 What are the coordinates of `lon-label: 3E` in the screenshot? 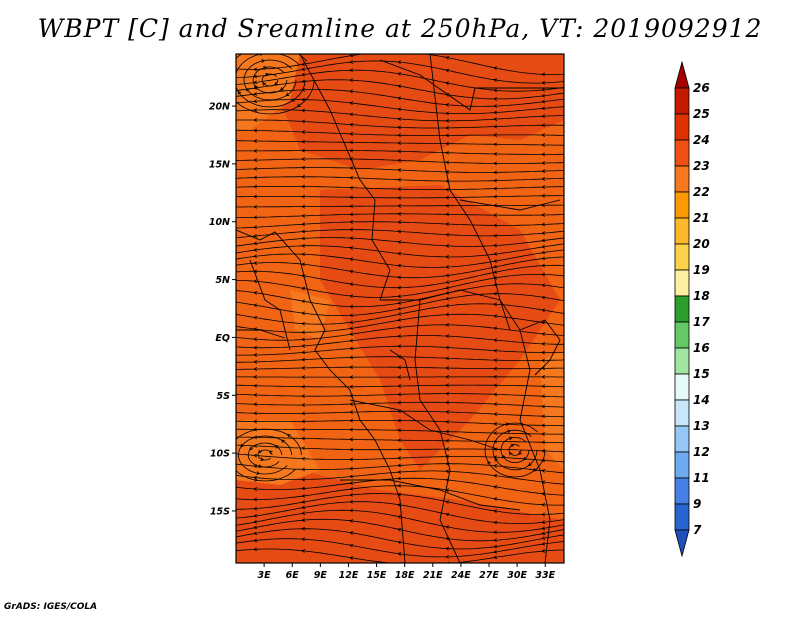 It's located at (265, 575).